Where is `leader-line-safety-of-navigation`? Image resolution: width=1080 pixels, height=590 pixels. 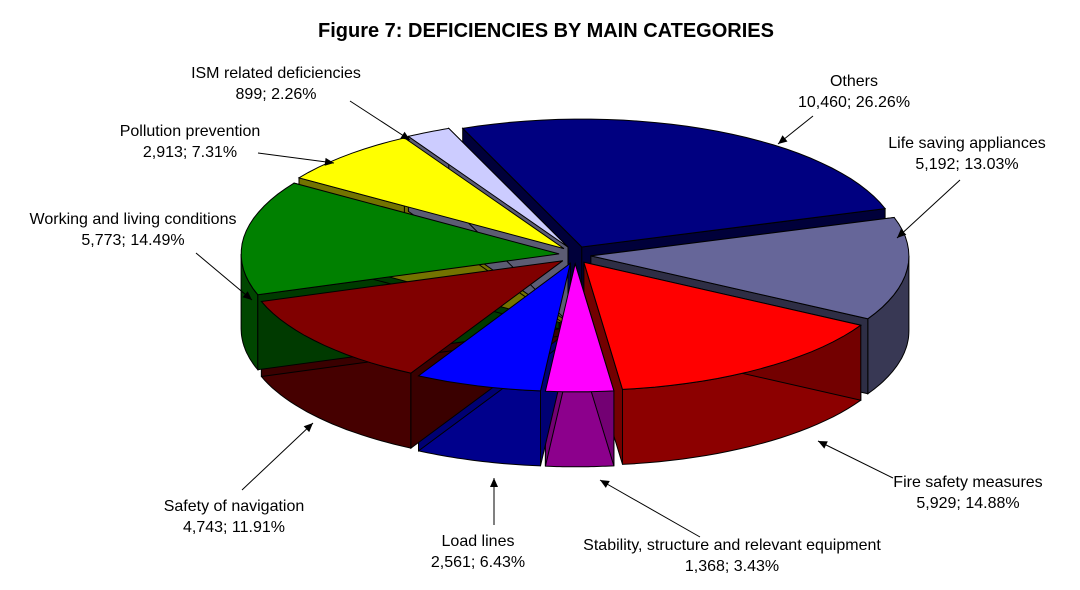 leader-line-safety-of-navigation is located at coordinates (277, 456).